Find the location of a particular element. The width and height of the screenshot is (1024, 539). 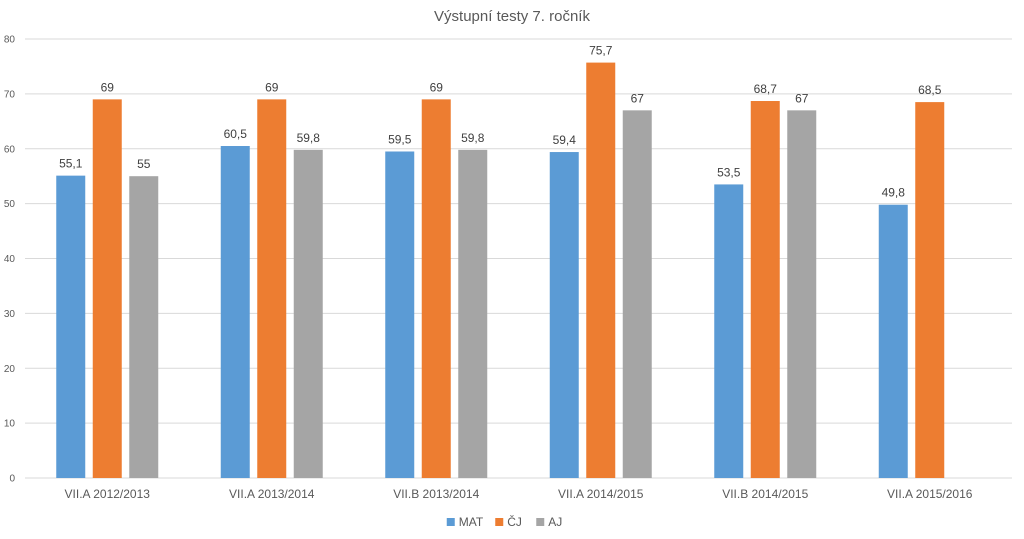

data-label: 75,7 is located at coordinates (601, 51).